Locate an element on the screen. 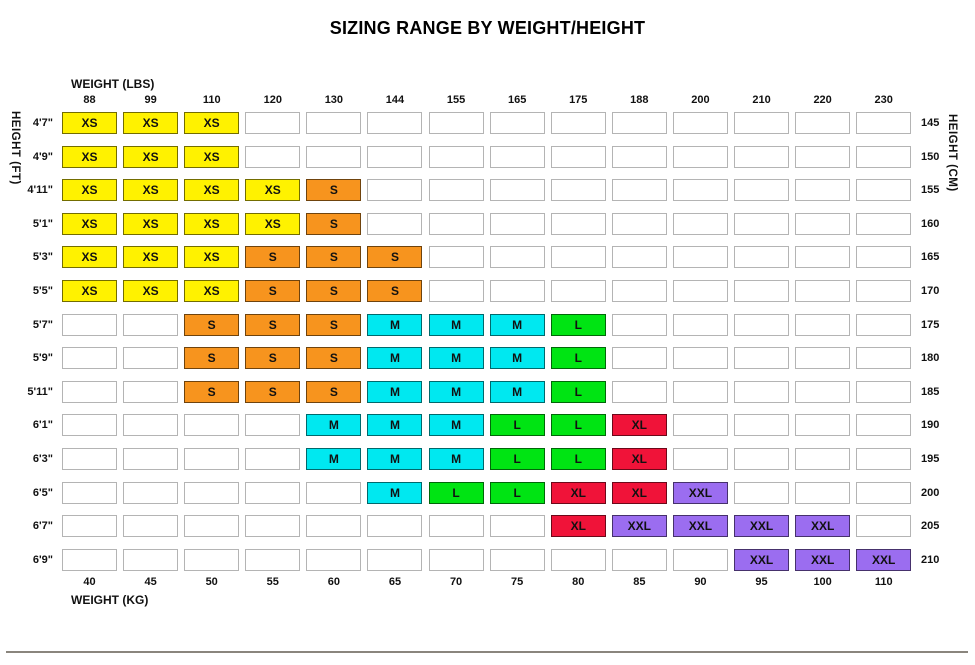  lbs-tick-4: 130 is located at coordinates (334, 100).